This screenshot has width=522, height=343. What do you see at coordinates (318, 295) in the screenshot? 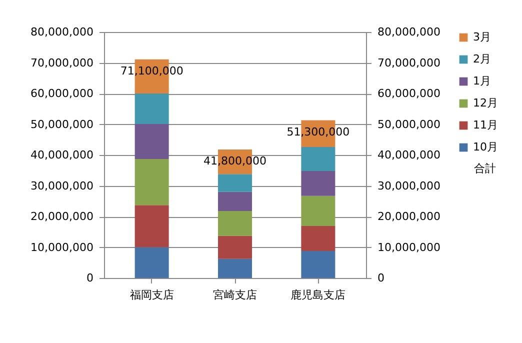
I see `x-tick-label: 鹿児島支店` at bounding box center [318, 295].